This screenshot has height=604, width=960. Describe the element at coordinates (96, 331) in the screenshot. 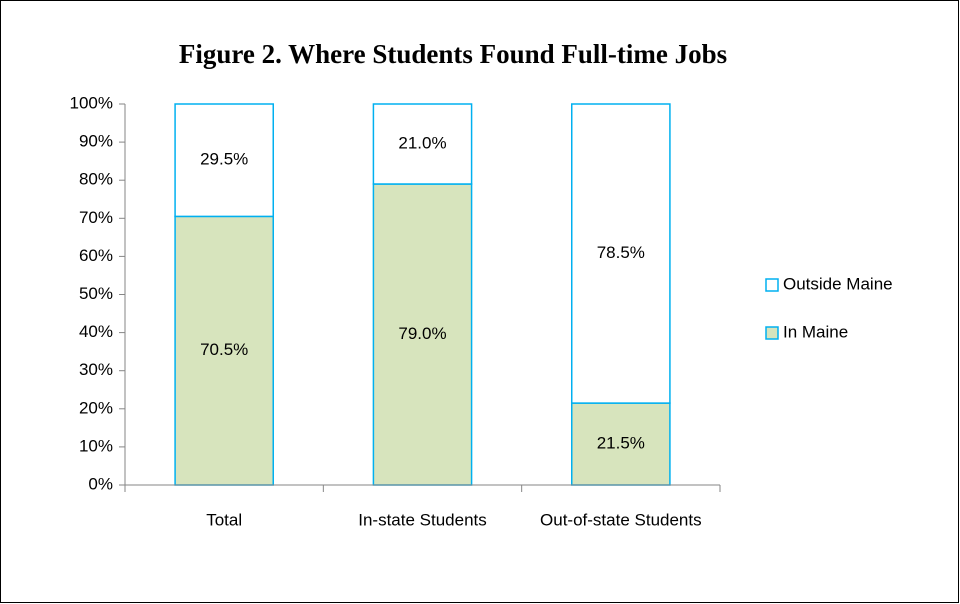

I see `y-tick-label: 40%` at that location.